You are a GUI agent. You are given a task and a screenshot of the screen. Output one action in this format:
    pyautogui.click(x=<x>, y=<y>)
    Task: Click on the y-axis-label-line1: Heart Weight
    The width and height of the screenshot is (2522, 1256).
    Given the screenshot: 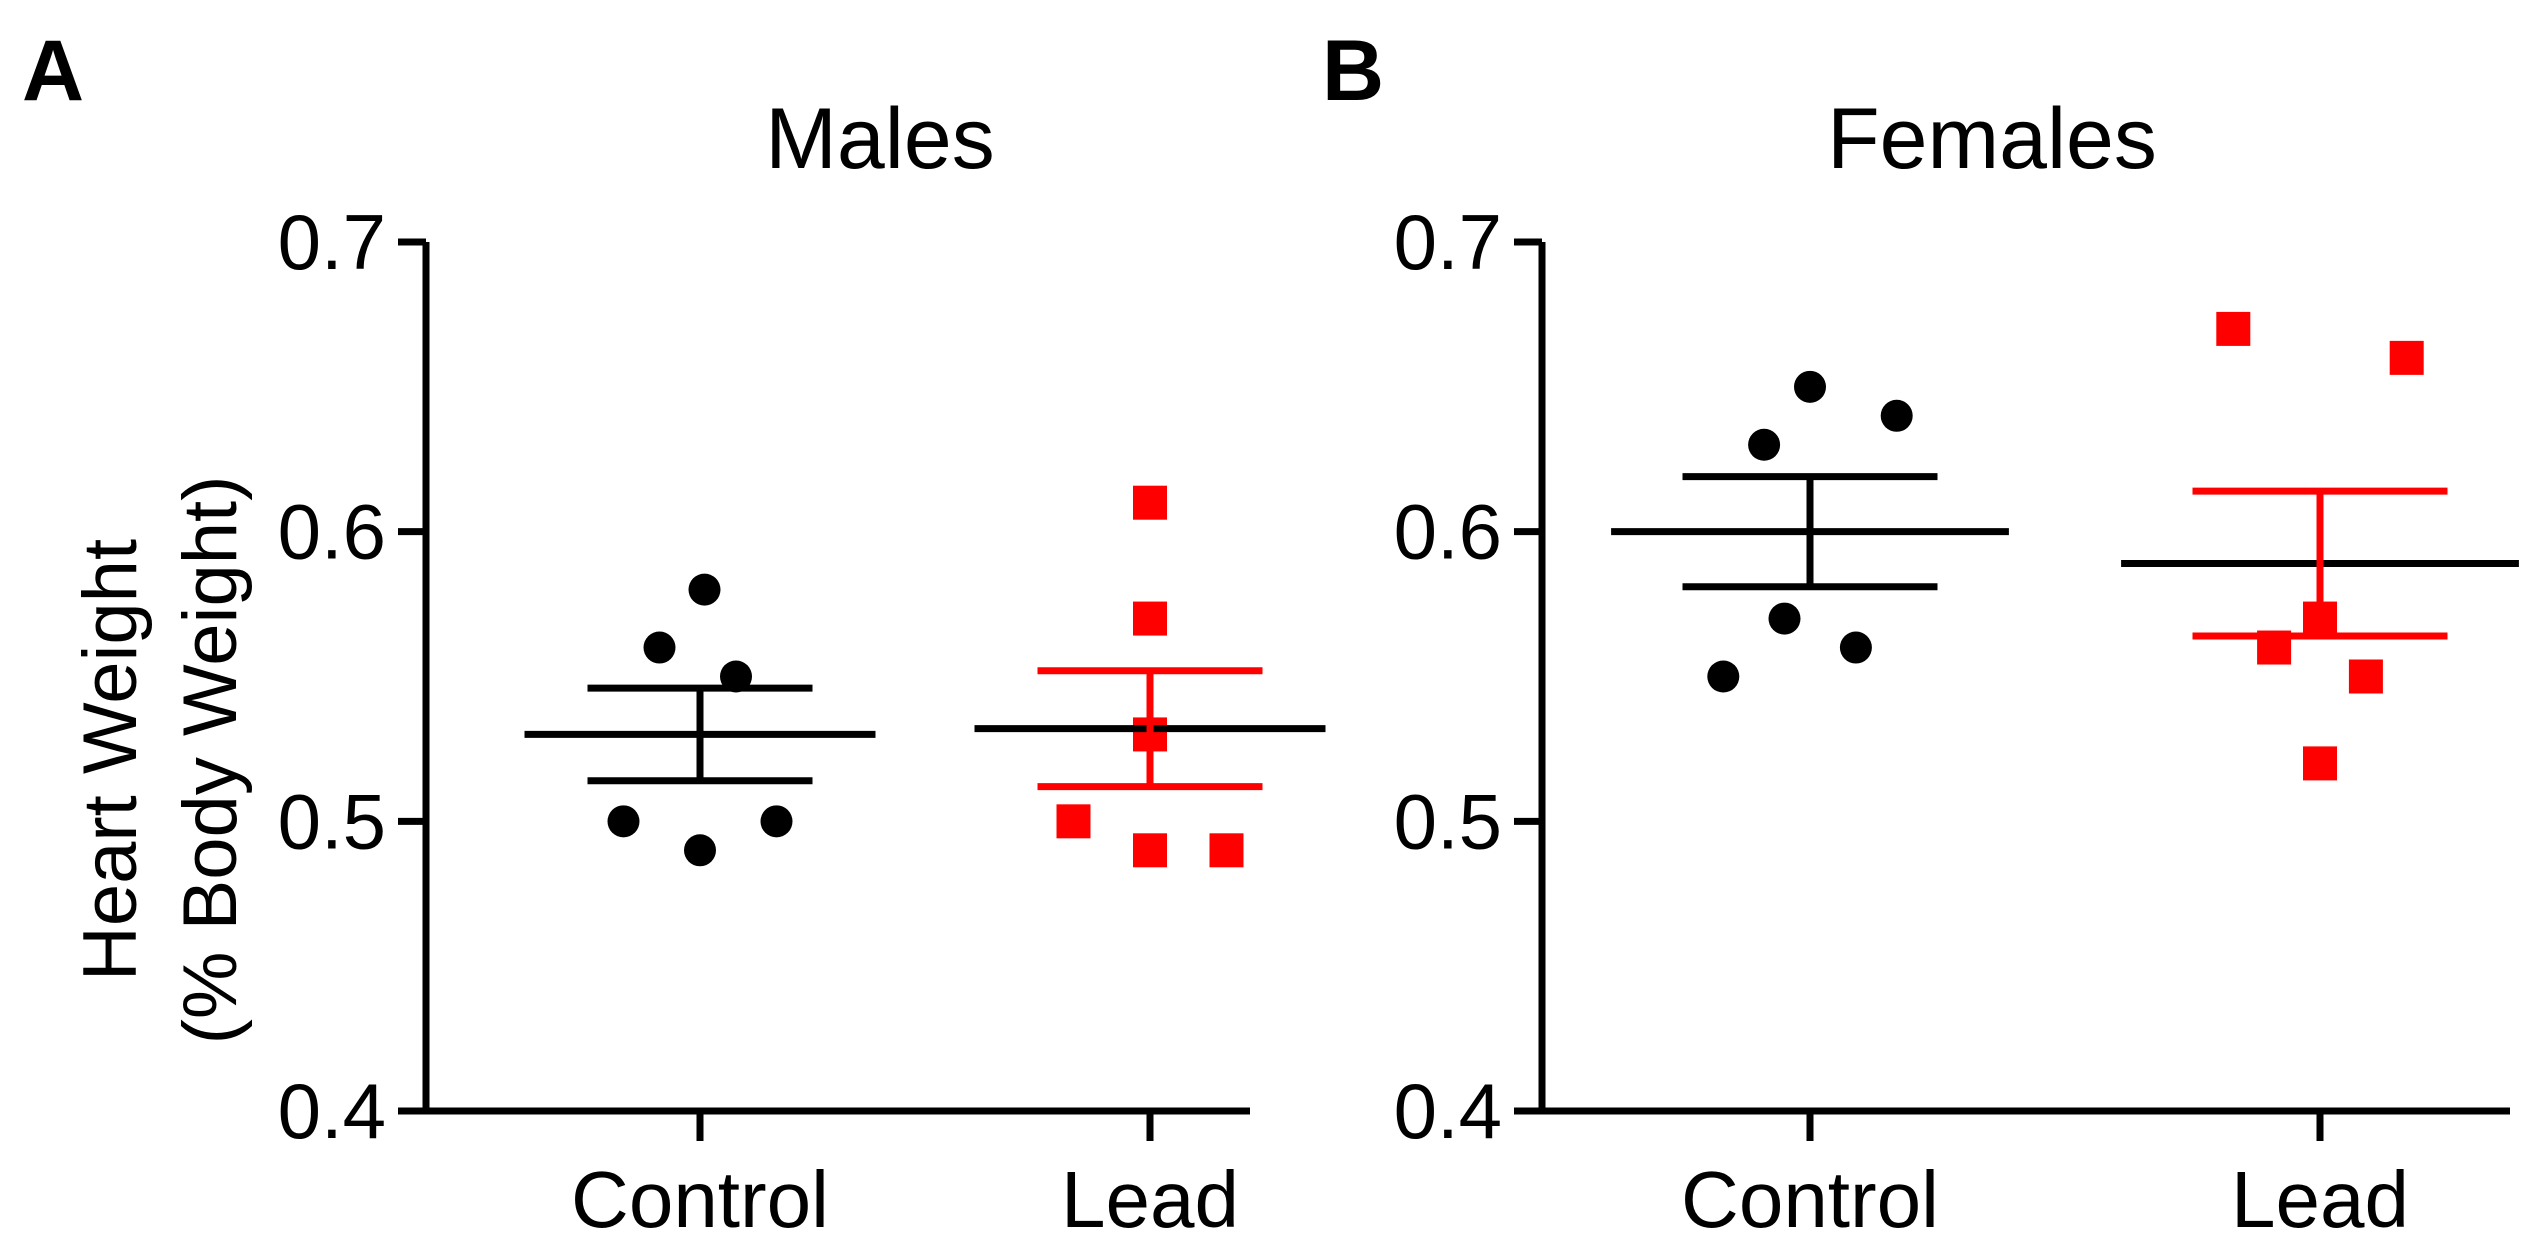 What is the action you would take?
    pyautogui.click(x=110, y=760)
    